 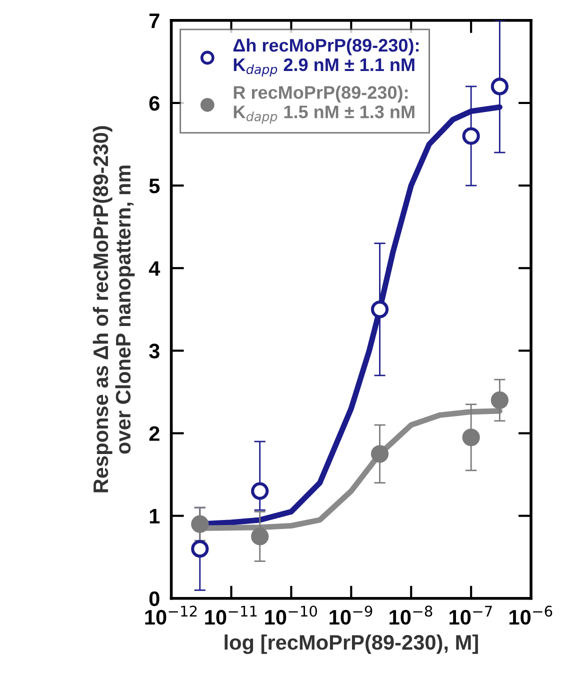 What do you see at coordinates (171, 615) in the screenshot?
I see `x-tick-label: 10$^{−12}$` at bounding box center [171, 615].